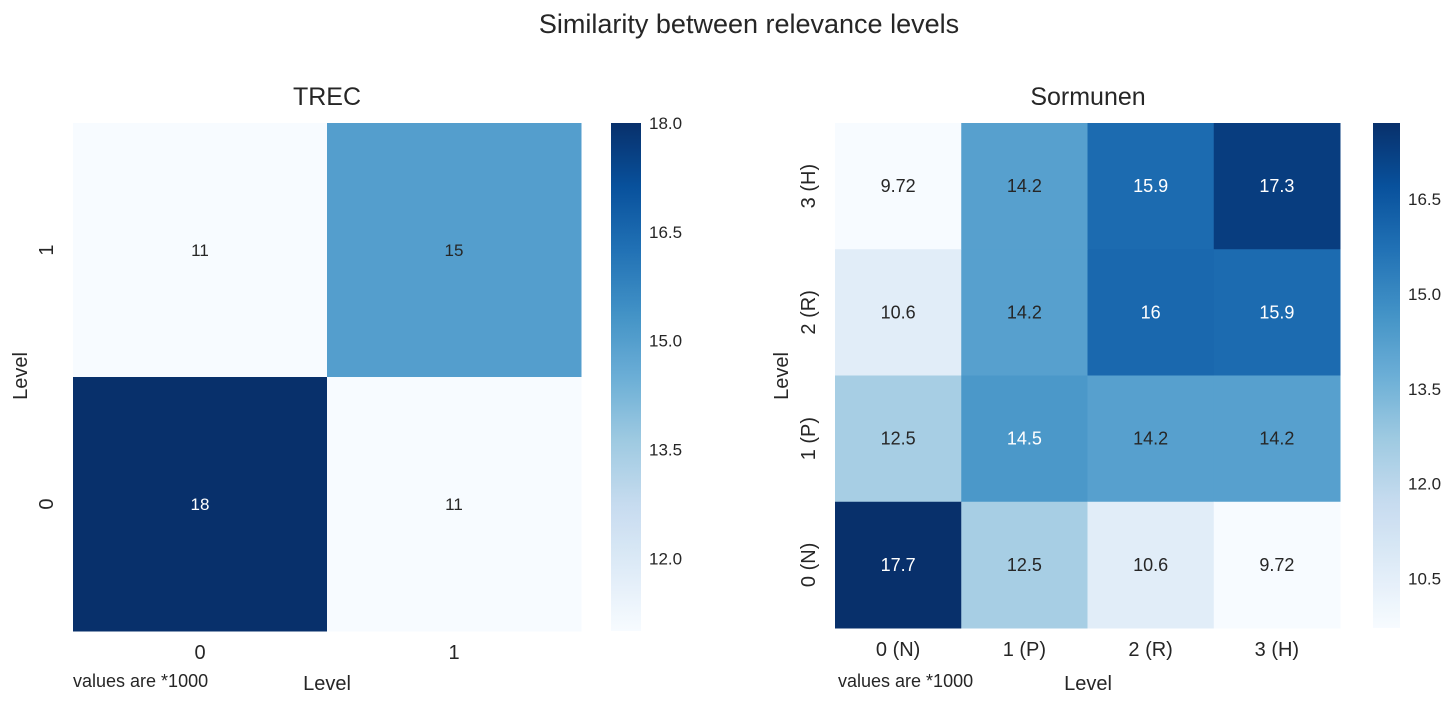 Image resolution: width=1455 pixels, height=705 pixels. I want to click on x-tick-labels: 0 (N) 1 (P) 2 (R) 3 (H), so click(1087, 650).